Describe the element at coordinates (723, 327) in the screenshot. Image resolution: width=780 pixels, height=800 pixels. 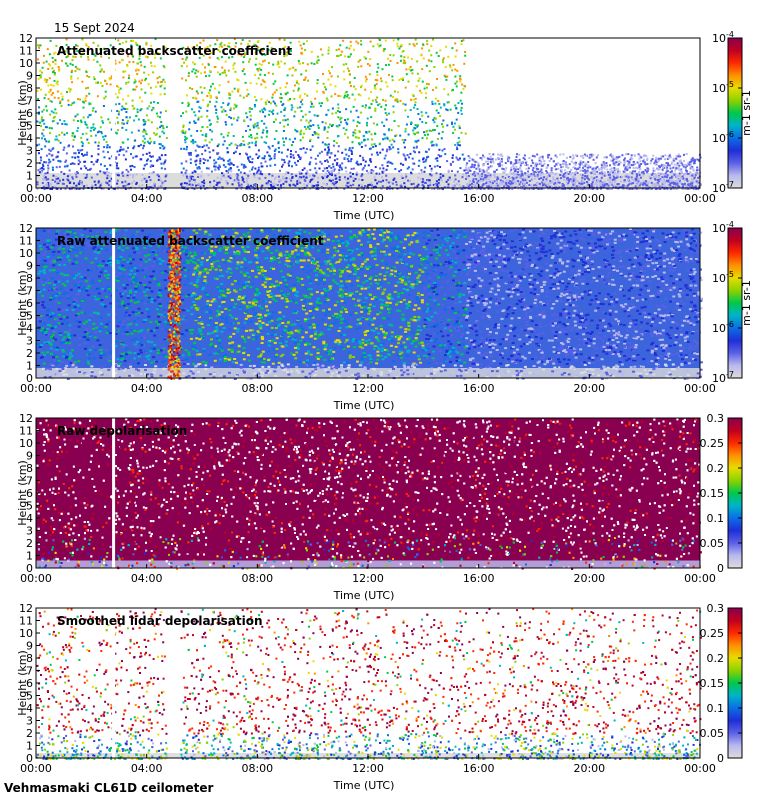
I see `colorbar-tick-label: 10⁻⁶` at that location.